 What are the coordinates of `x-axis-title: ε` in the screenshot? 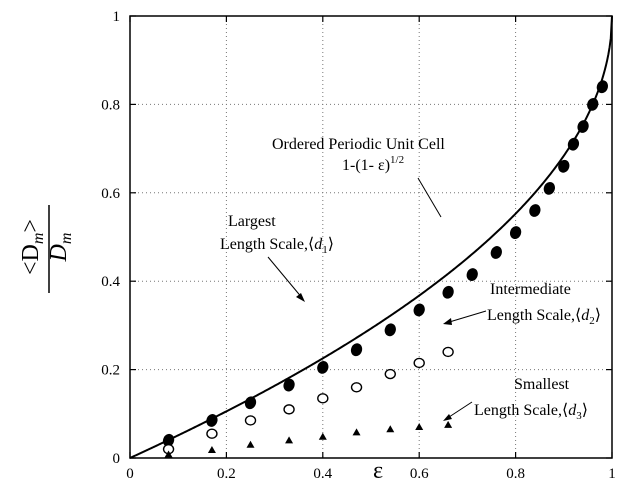 It's located at (378, 470).